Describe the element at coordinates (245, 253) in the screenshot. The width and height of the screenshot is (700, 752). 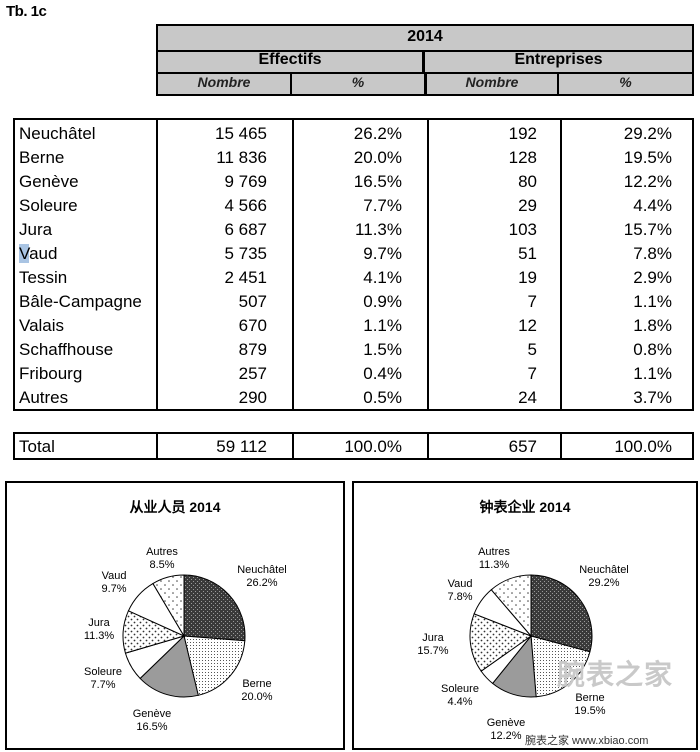
I see `row-eff-num: 5 735` at that location.